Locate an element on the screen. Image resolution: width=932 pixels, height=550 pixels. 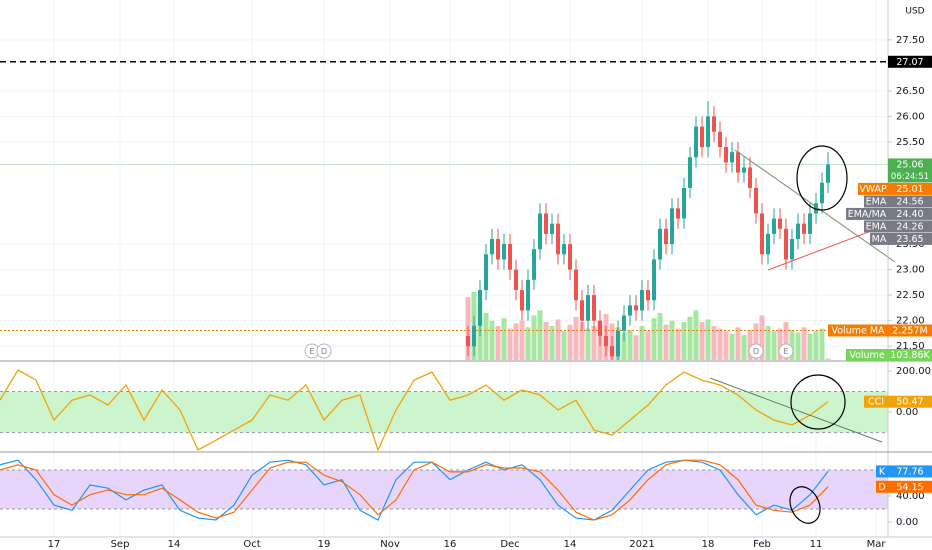
badge-name: MA is located at coordinates (879, 239).